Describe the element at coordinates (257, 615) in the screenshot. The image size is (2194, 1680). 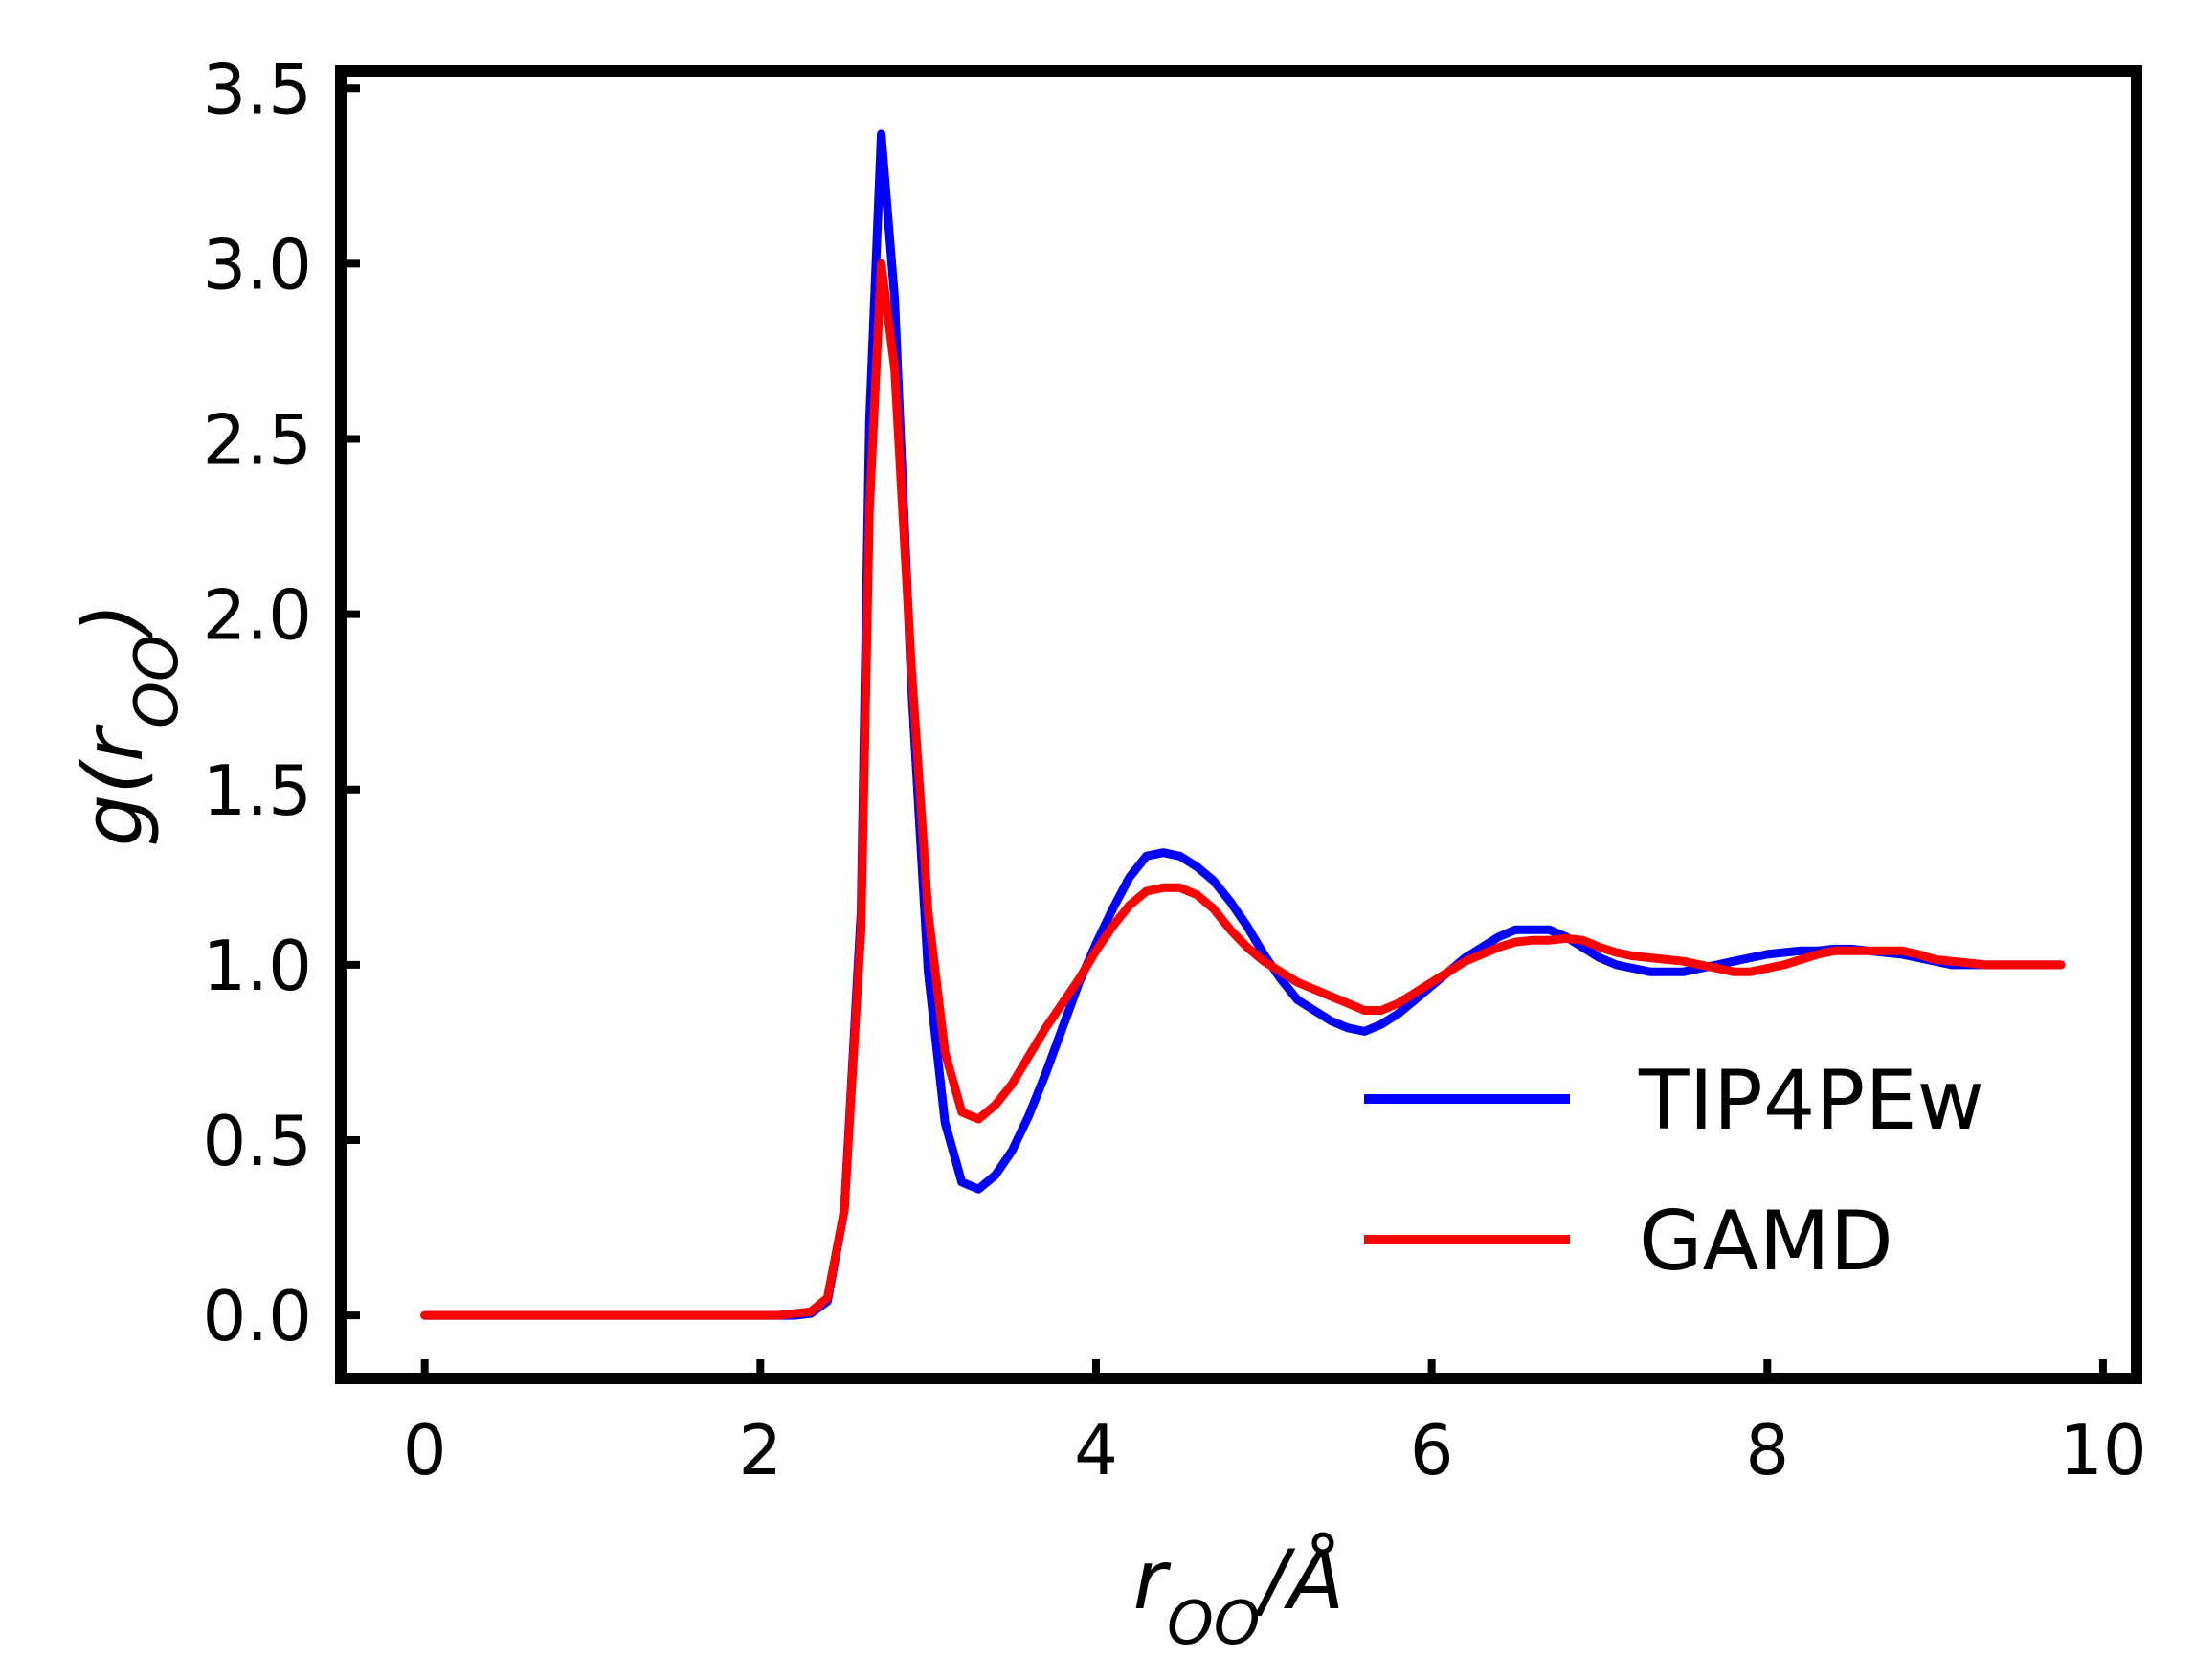
I see `y-tick-label-4: 2.0` at that location.